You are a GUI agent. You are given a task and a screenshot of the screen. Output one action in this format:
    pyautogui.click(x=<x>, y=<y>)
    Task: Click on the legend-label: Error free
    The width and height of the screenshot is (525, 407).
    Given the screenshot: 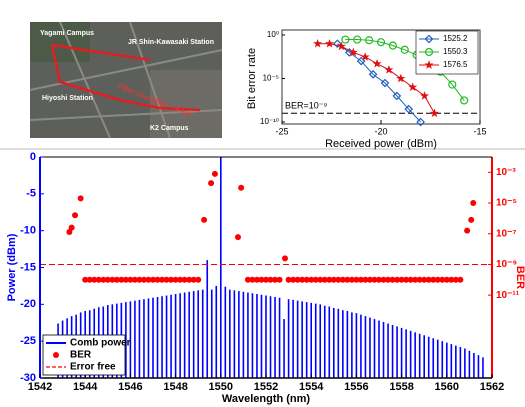 What is the action you would take?
    pyautogui.click(x=93, y=367)
    